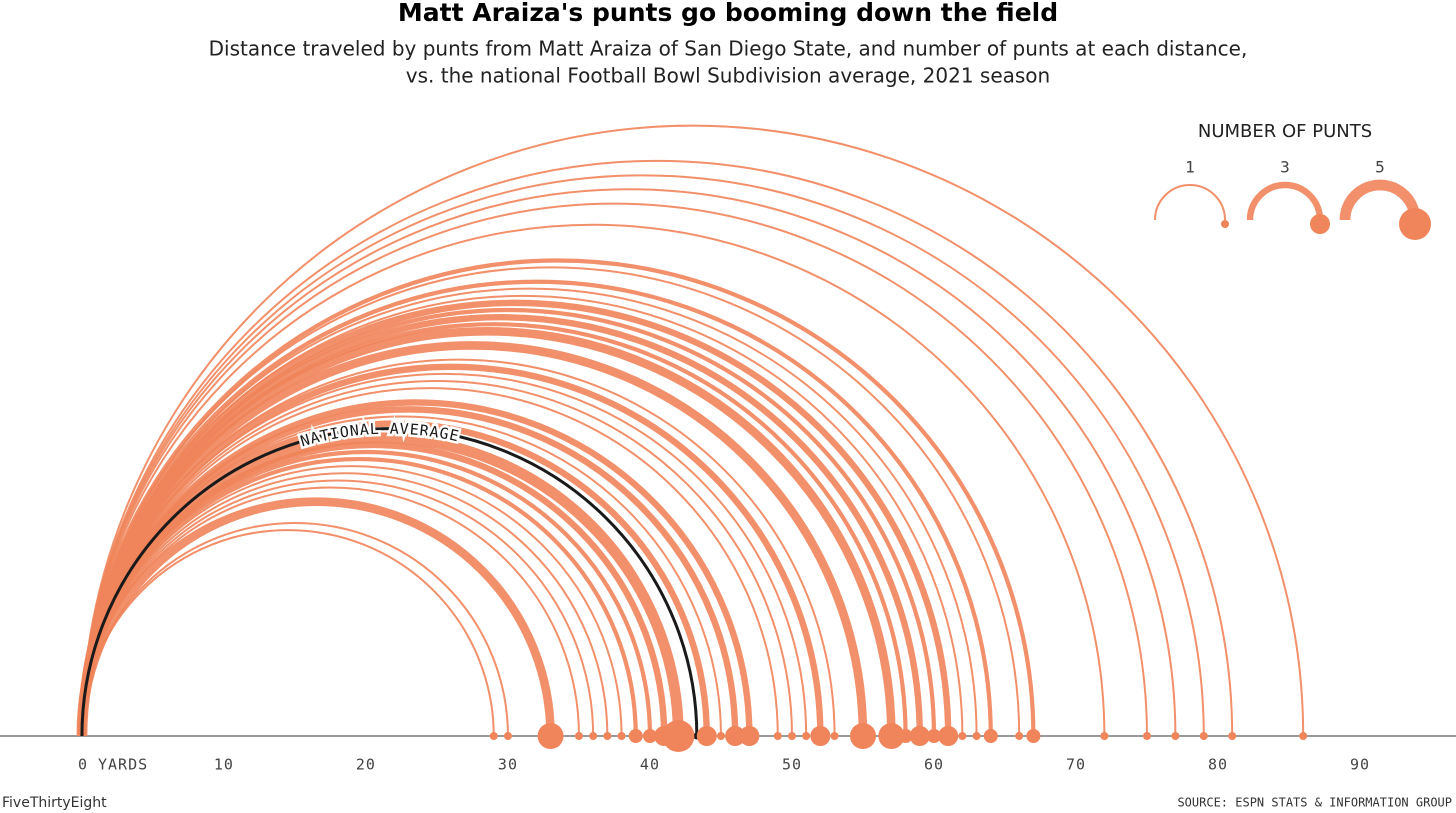 Image resolution: width=1456 pixels, height=813 pixels. Describe the element at coordinates (508, 765) in the screenshot. I see `x-tick-label: 30` at that location.